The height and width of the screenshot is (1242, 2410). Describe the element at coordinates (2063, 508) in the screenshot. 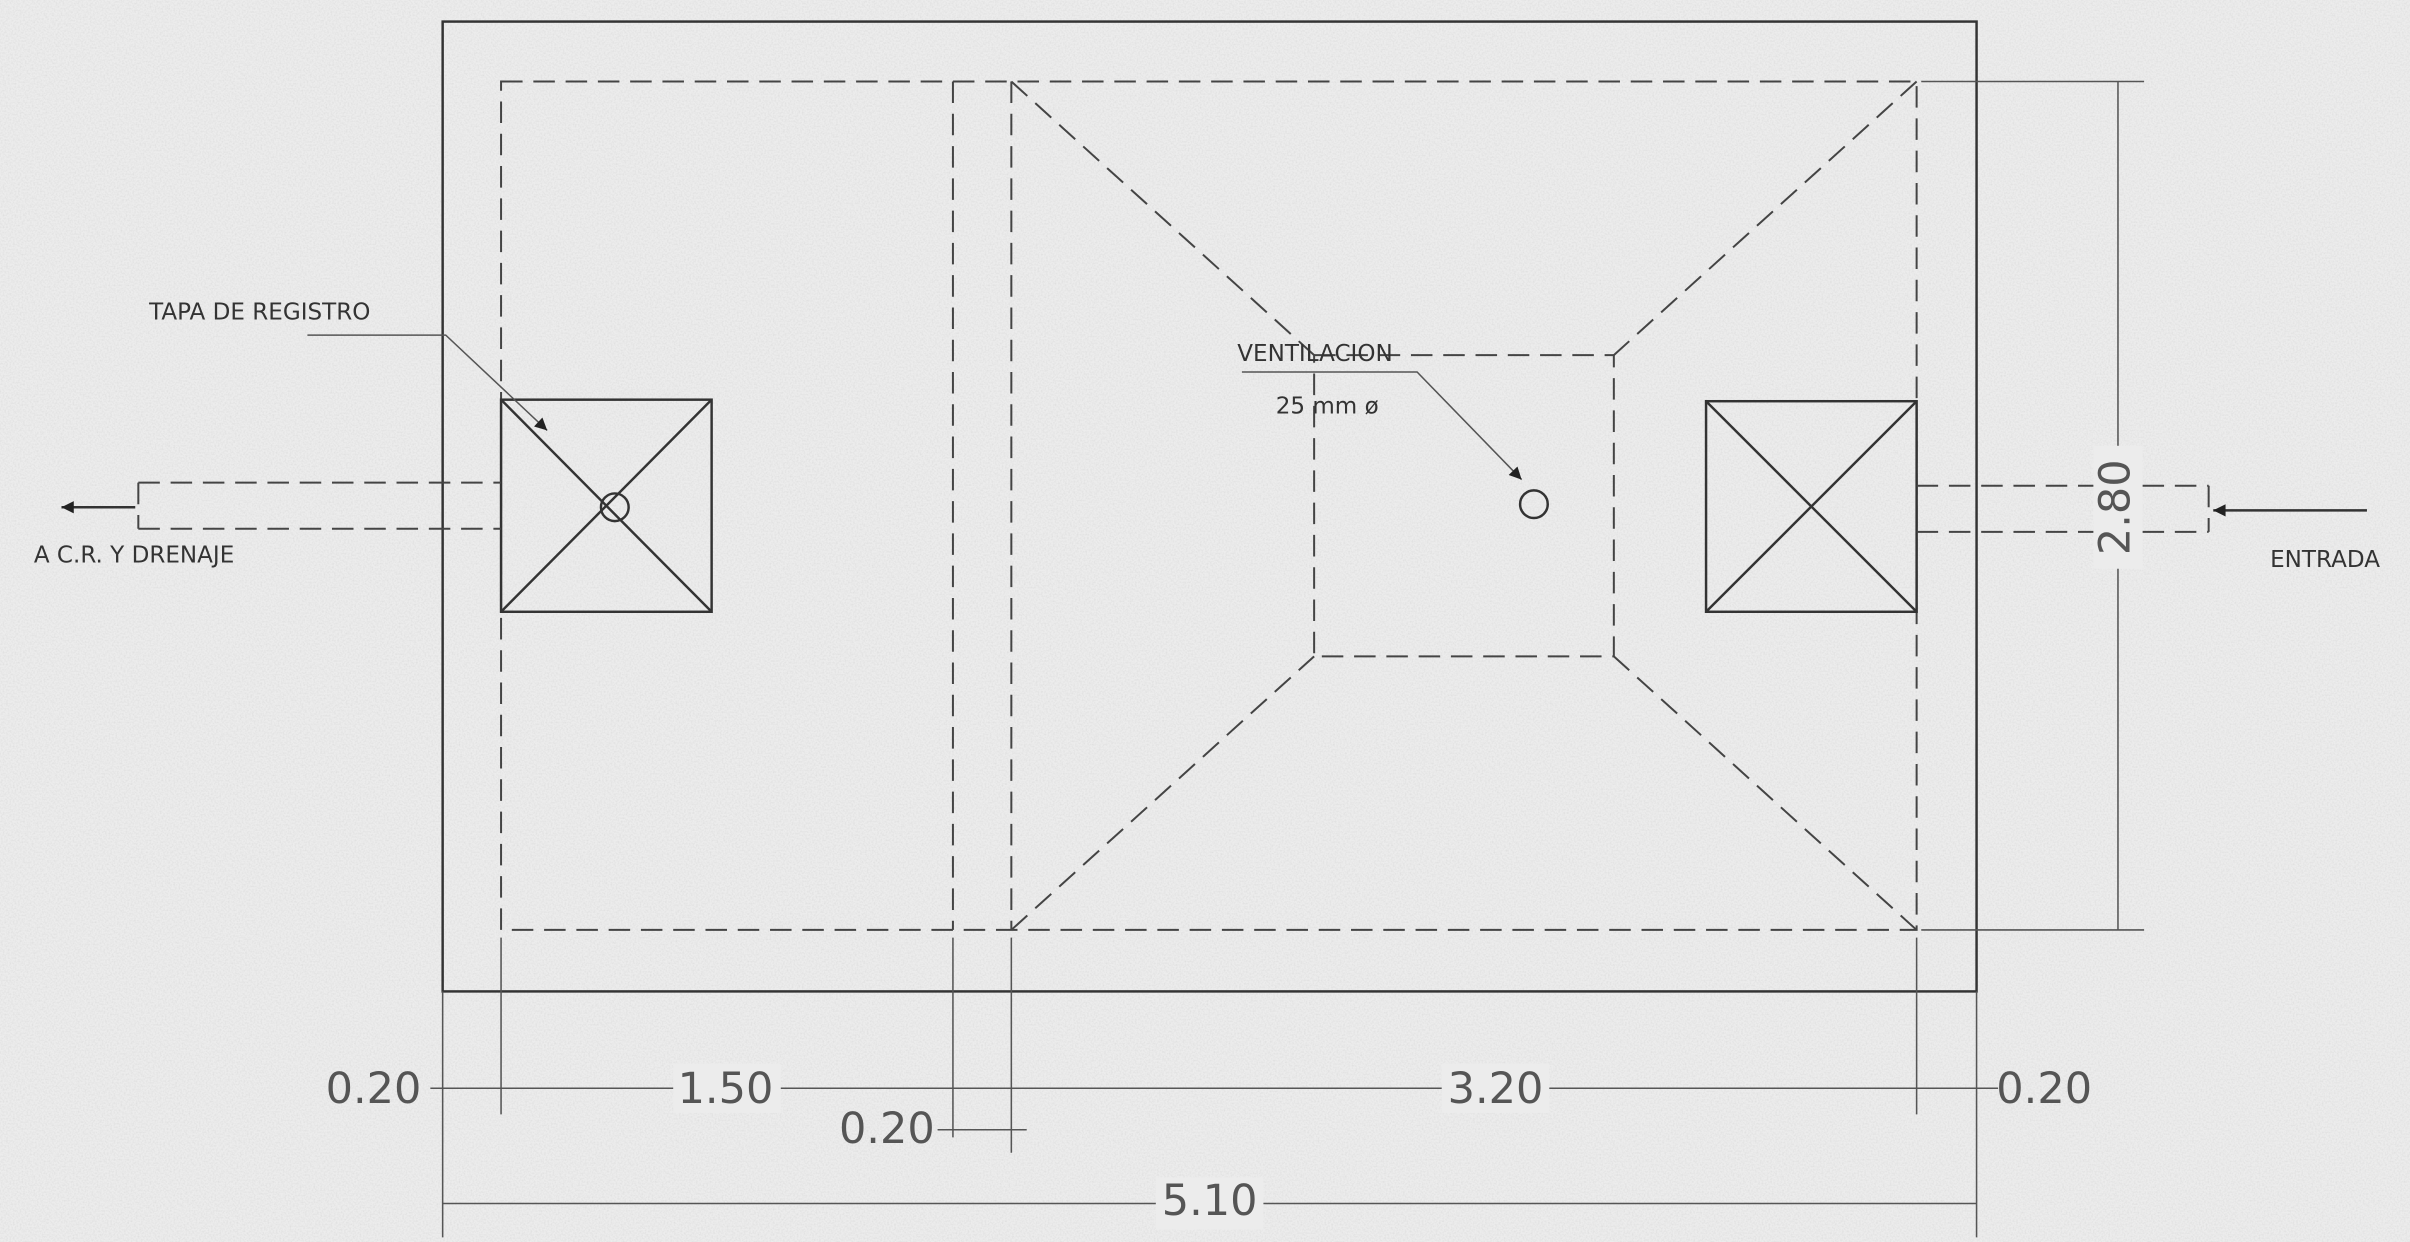

I see `inlet-pipe-run` at that location.